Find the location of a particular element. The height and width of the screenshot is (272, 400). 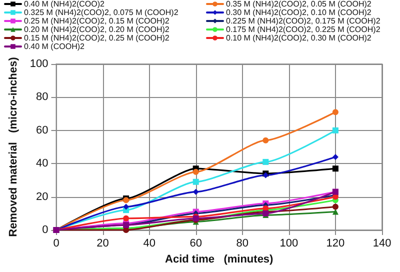

x-tick-label: 60 is located at coordinates (196, 244).